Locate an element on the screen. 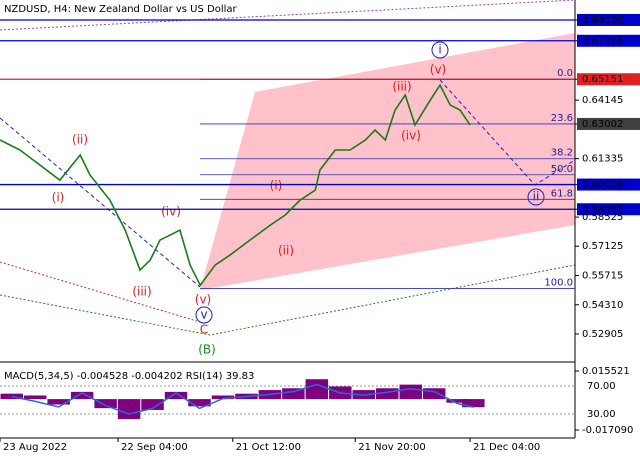  y-tick-label: 0.54310 is located at coordinates (602, 305).